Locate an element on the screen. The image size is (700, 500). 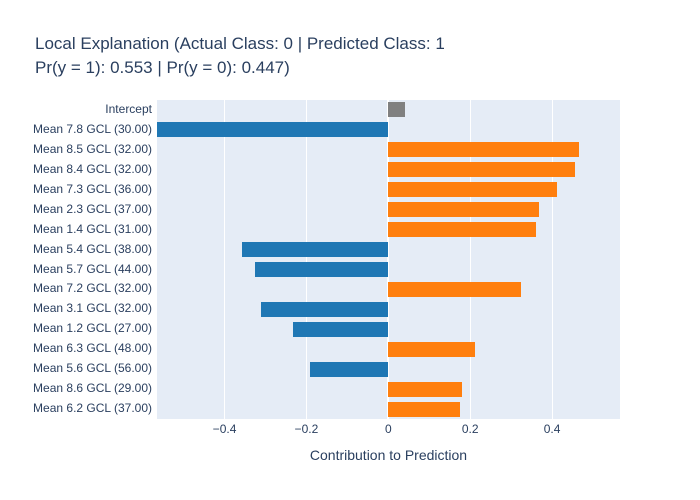
y-axis-label: Mean 2.3 GCL (37.00) is located at coordinates (92, 208).